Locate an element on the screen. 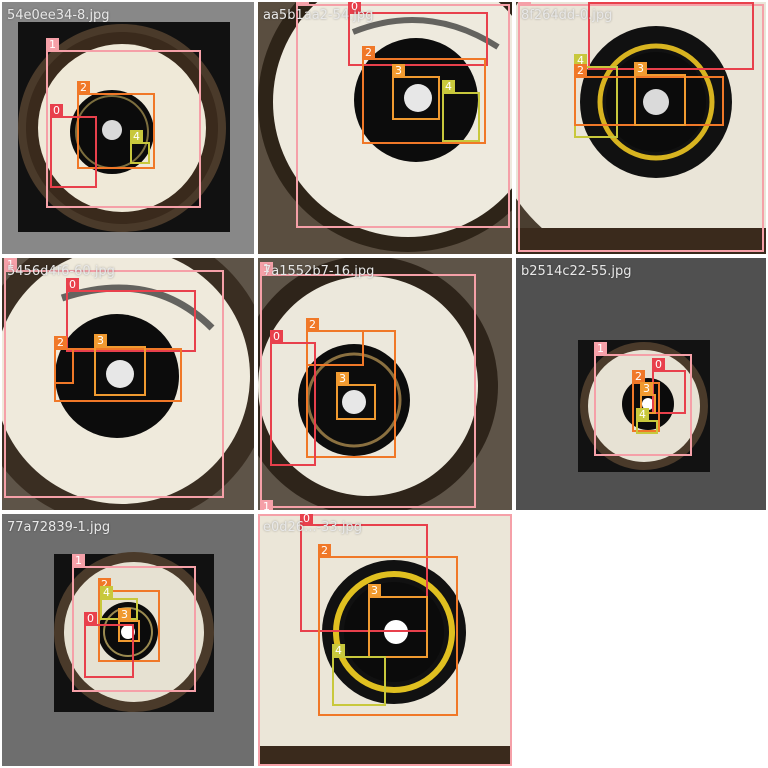 This screenshot has width=768, height=768. tile-5456d4f6-60: 5456d4f6-60.jpg 1 0 2 3 is located at coordinates (128, 384).